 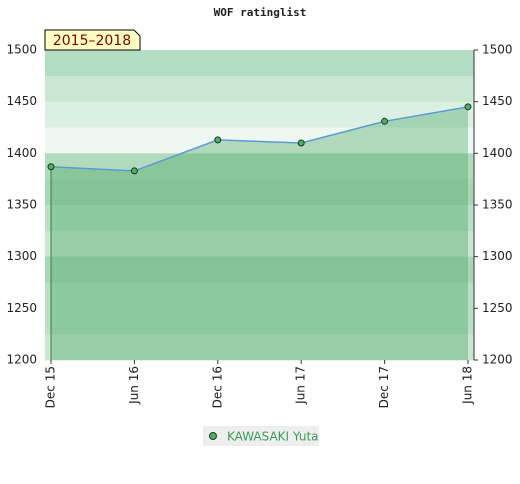 What do you see at coordinates (497, 308) in the screenshot?
I see `y2-tick-label: 1250` at bounding box center [497, 308].